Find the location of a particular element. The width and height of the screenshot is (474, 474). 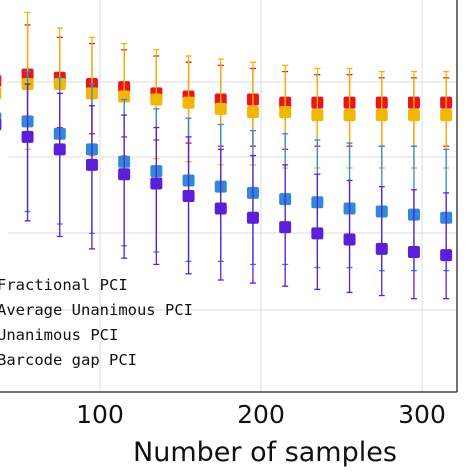

x-tick-label: 300 is located at coordinates (422, 414).